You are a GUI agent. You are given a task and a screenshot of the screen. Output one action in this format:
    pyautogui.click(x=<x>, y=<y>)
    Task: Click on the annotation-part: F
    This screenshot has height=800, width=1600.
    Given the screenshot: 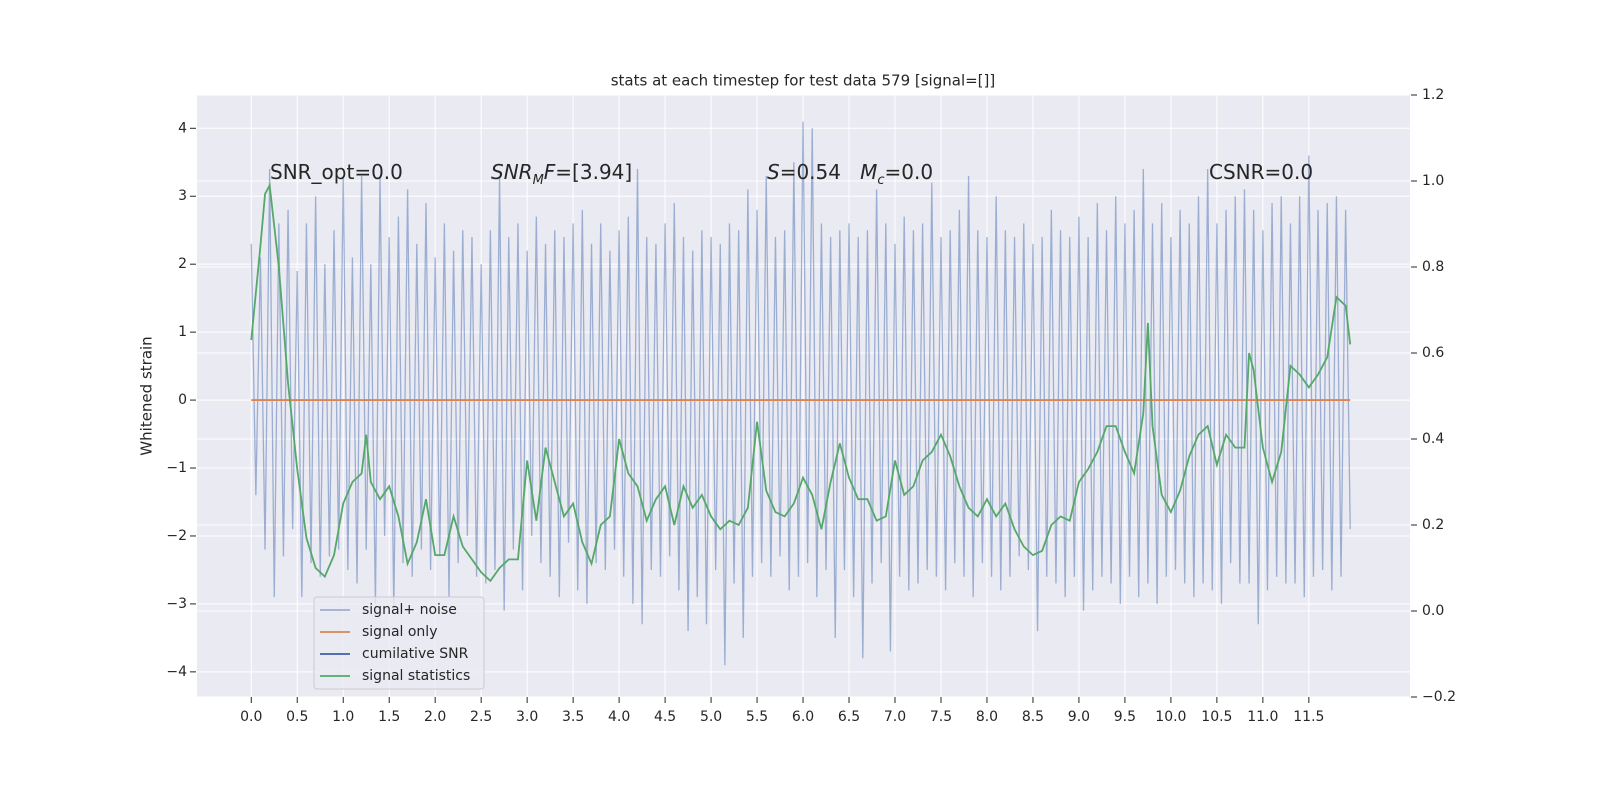 What is the action you would take?
    pyautogui.click(x=550, y=172)
    